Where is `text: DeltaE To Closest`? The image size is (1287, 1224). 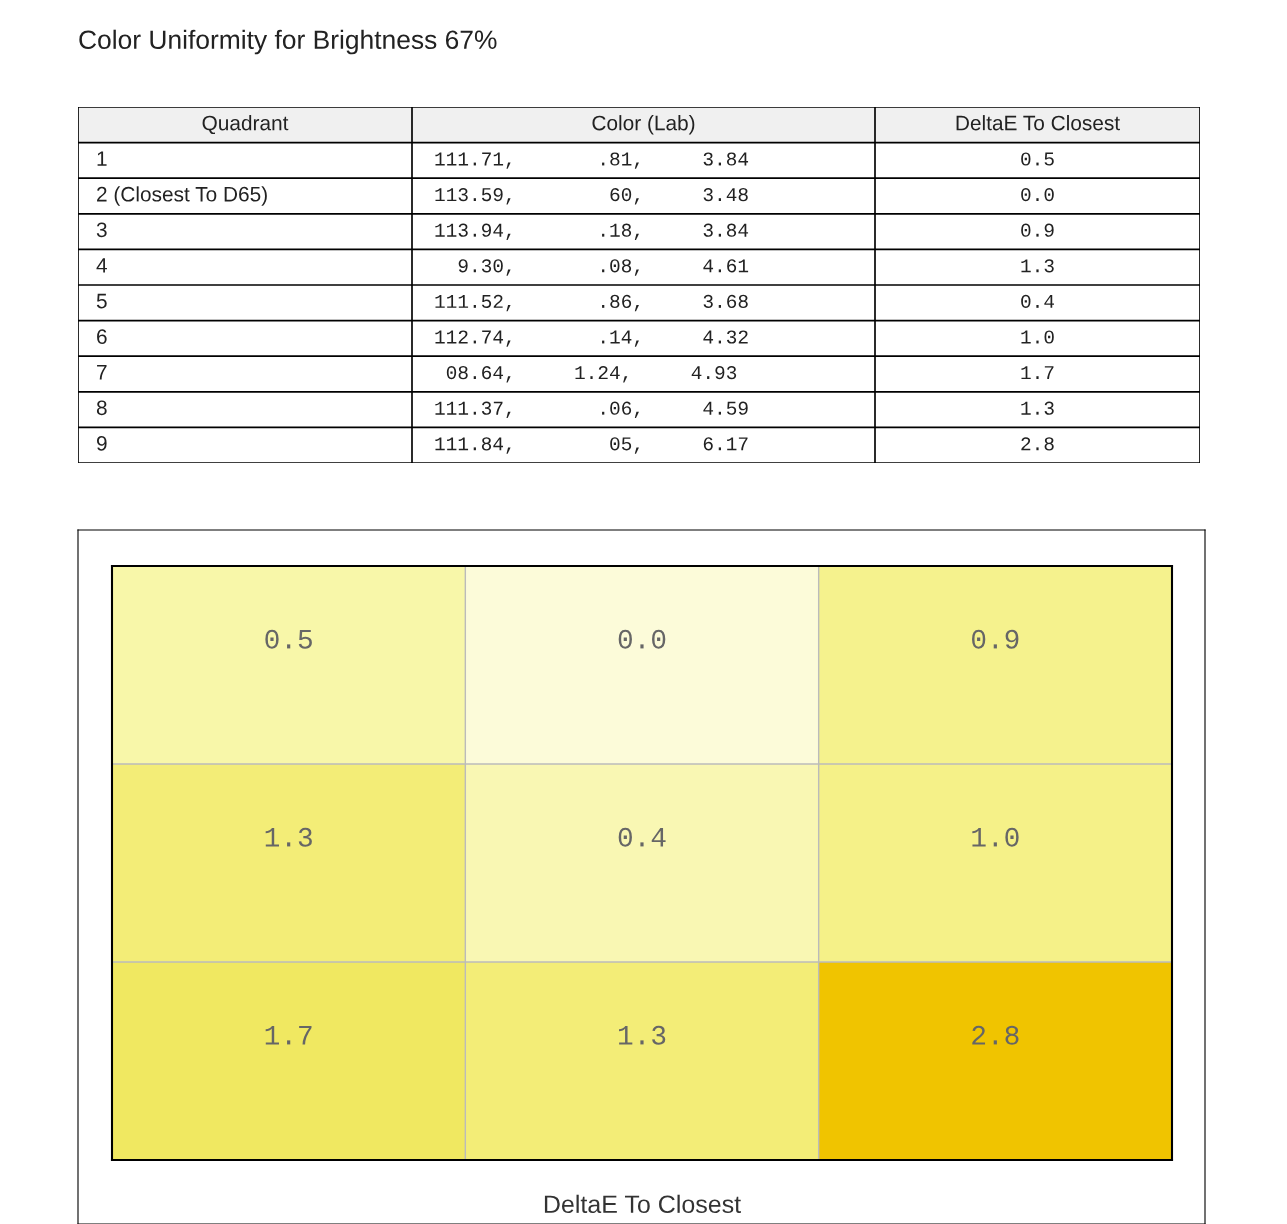 text: DeltaE To Closest is located at coordinates (1038, 123).